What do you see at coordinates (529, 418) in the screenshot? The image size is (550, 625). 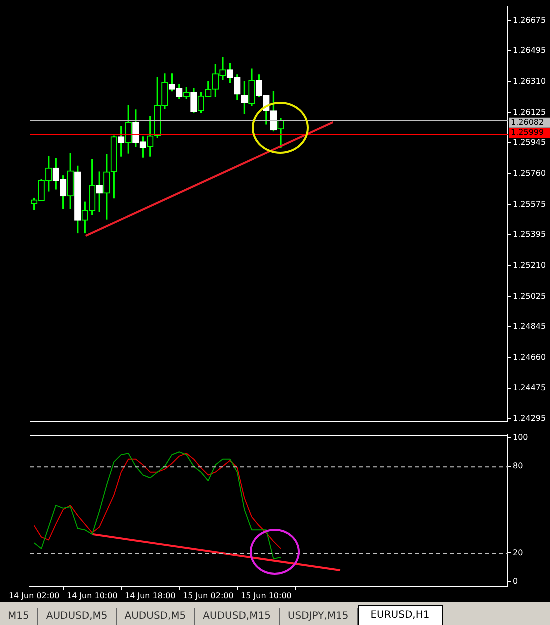 I see `y-tick-label: 1.24295` at bounding box center [529, 418].